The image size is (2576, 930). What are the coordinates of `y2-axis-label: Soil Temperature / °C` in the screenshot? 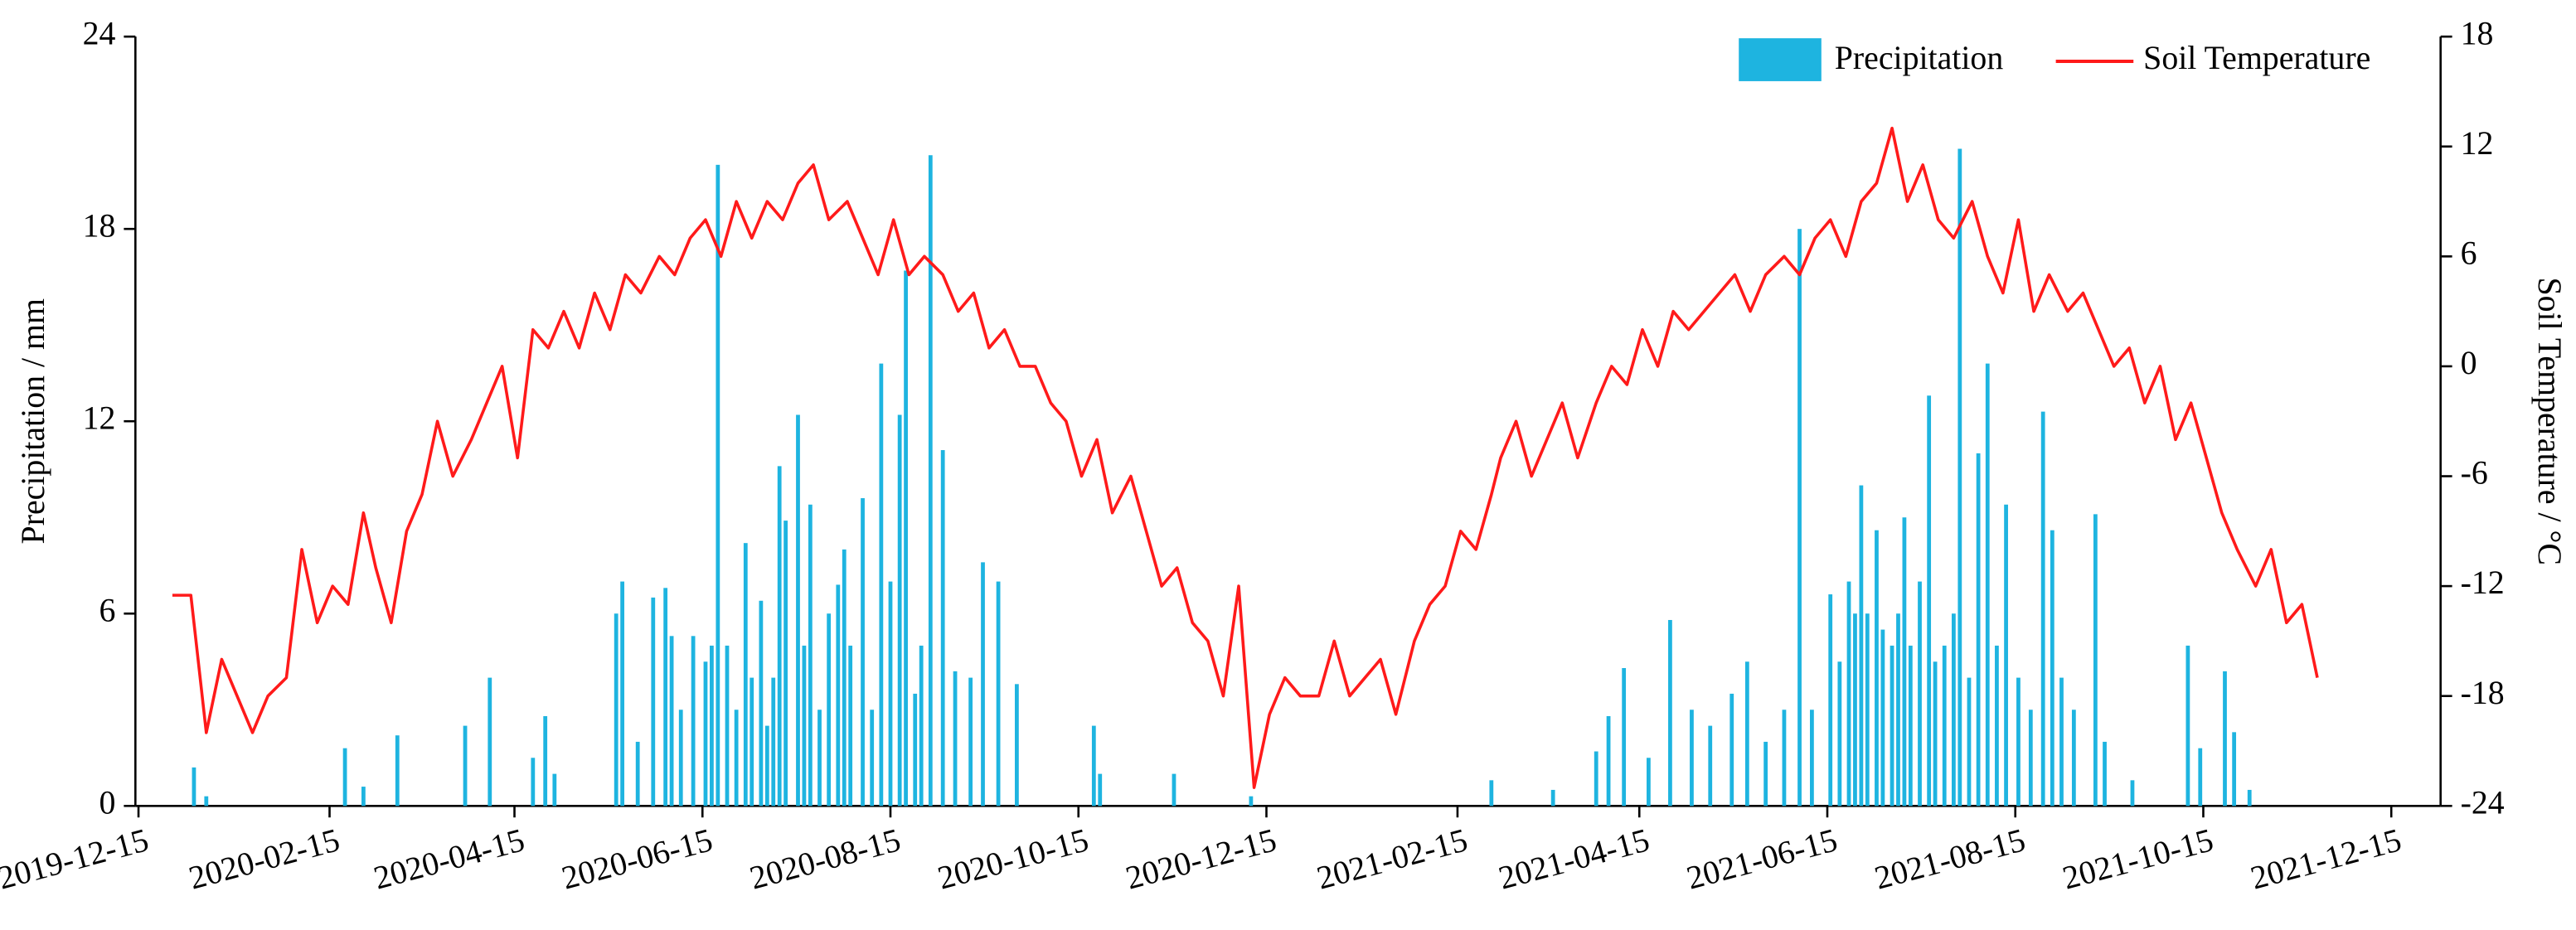 It's located at (2549, 421).